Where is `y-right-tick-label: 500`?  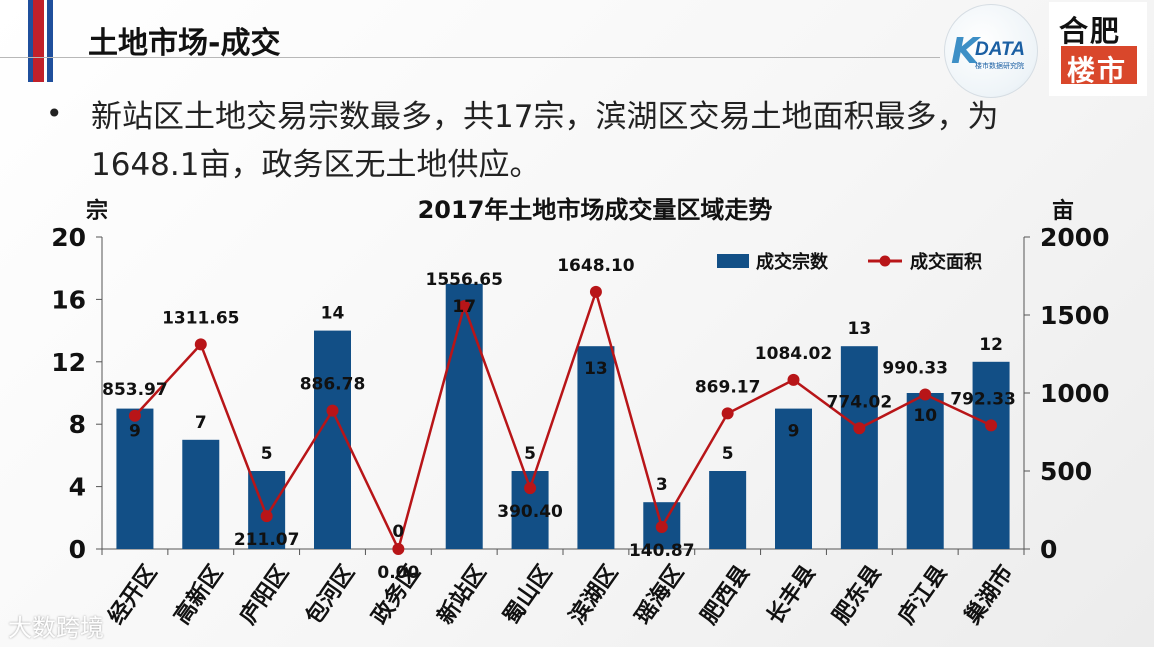 y-right-tick-label: 500 is located at coordinates (1066, 471).